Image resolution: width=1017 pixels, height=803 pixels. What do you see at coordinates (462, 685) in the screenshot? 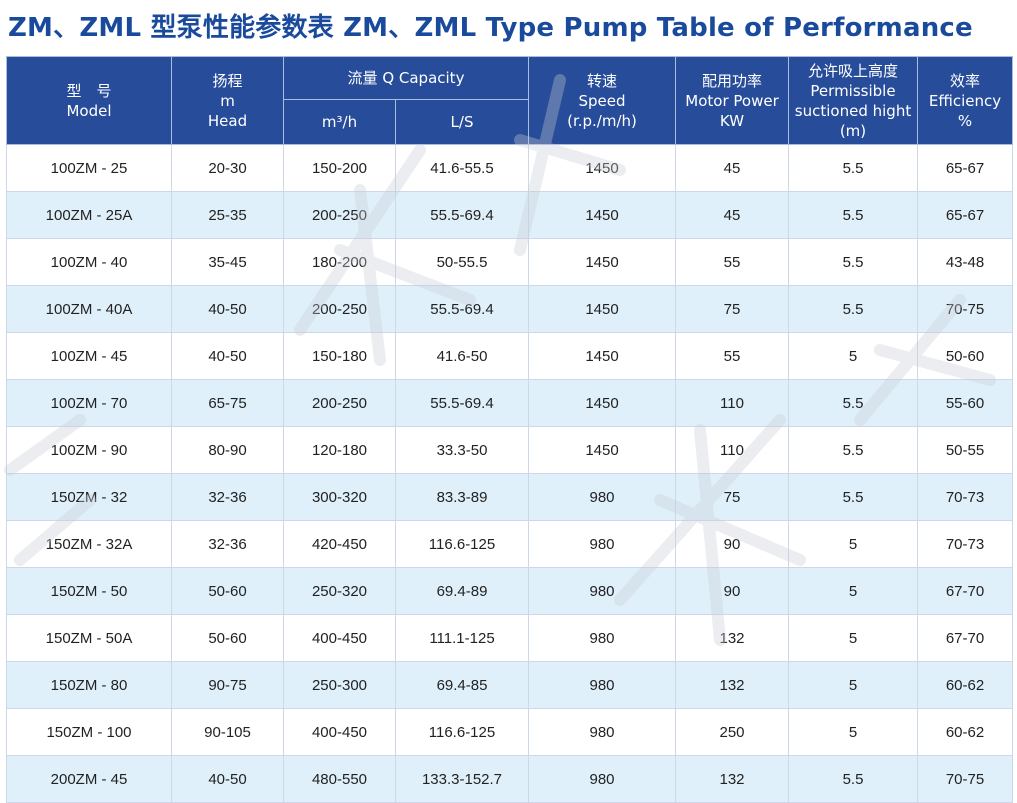
I see `cell-capacity-ls: 69.4-85` at bounding box center [462, 685].